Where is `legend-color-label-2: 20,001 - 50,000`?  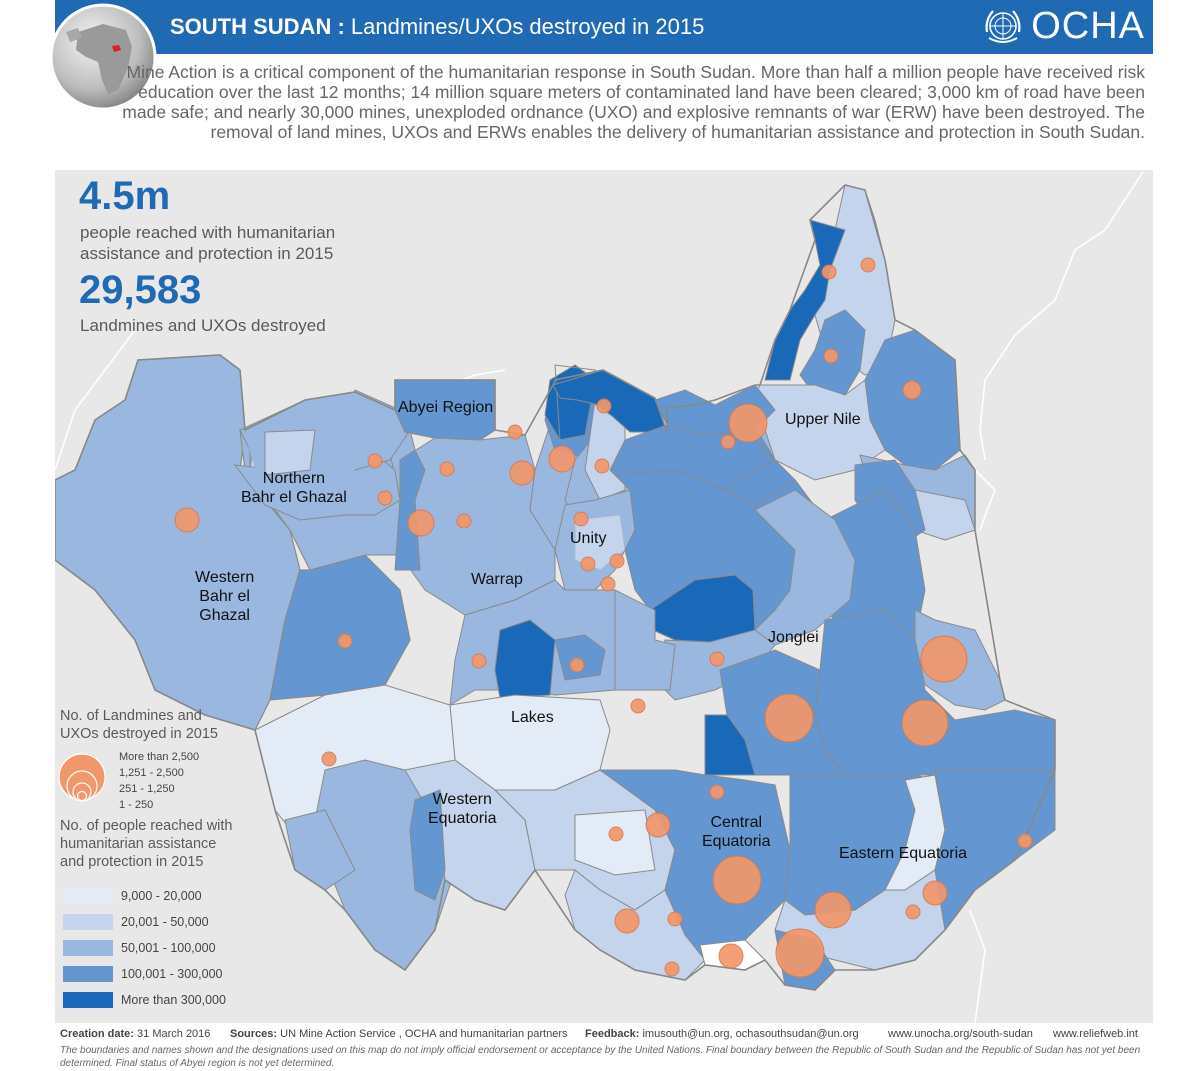
legend-color-label-2: 20,001 - 50,000 is located at coordinates (165, 922).